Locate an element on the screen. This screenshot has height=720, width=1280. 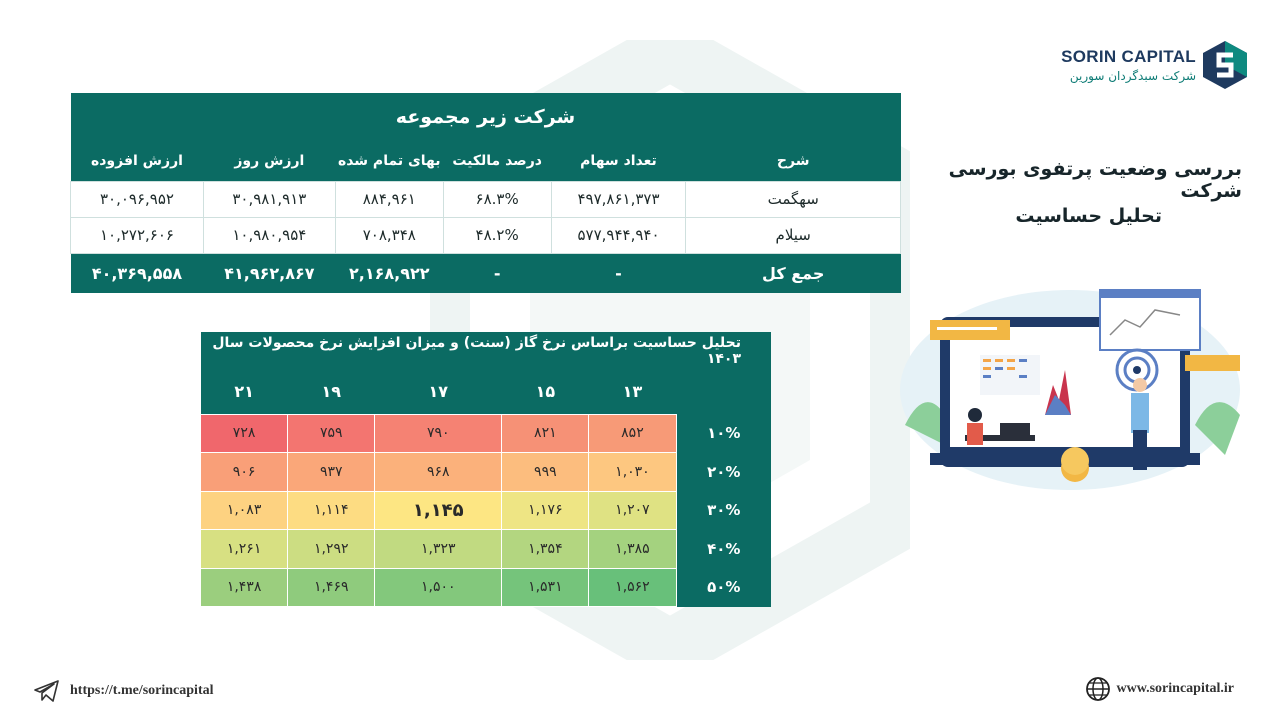
increase-label: ۴۰% is located at coordinates (723, 548).